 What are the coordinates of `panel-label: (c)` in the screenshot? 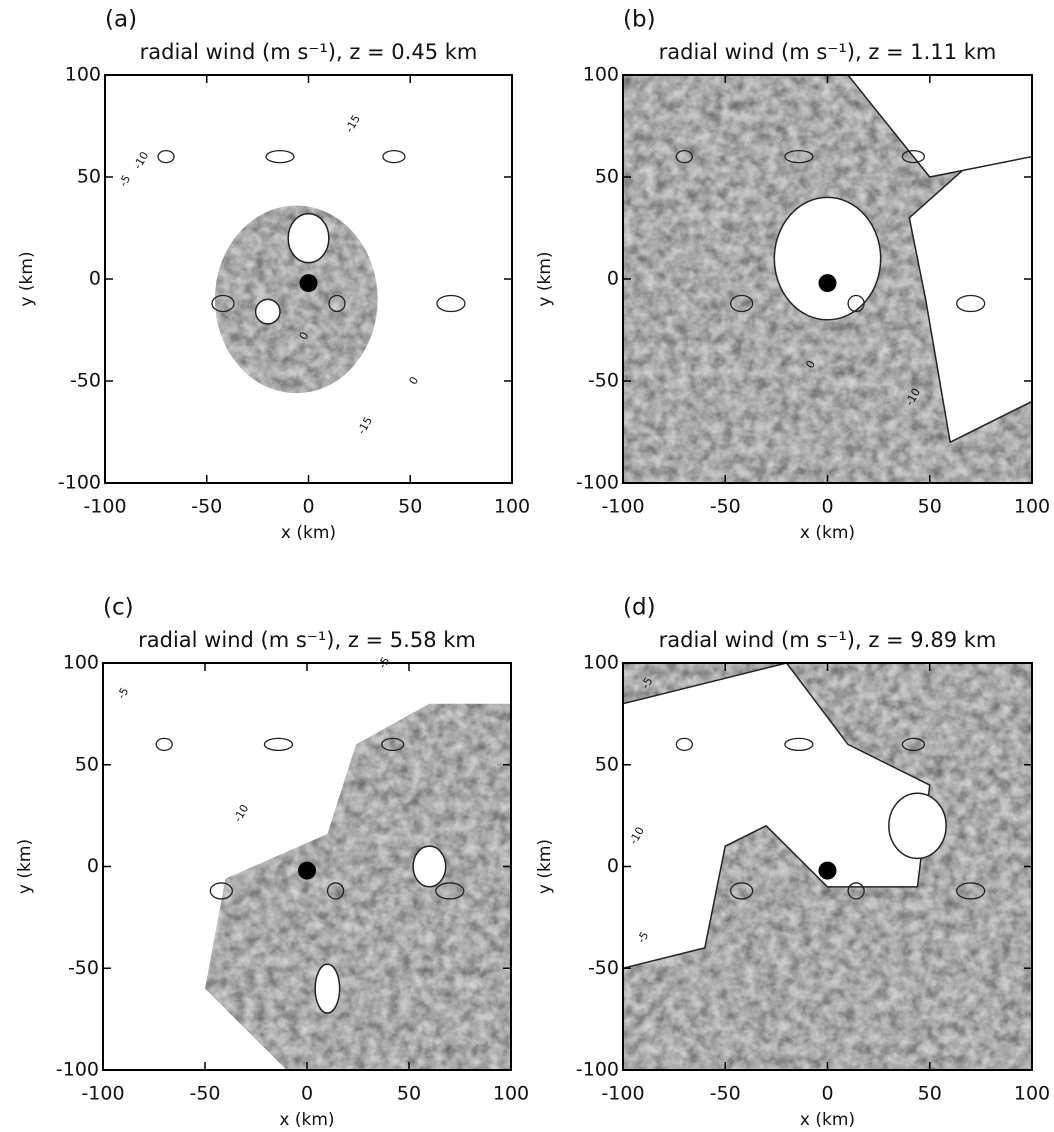 It's located at (118, 608).